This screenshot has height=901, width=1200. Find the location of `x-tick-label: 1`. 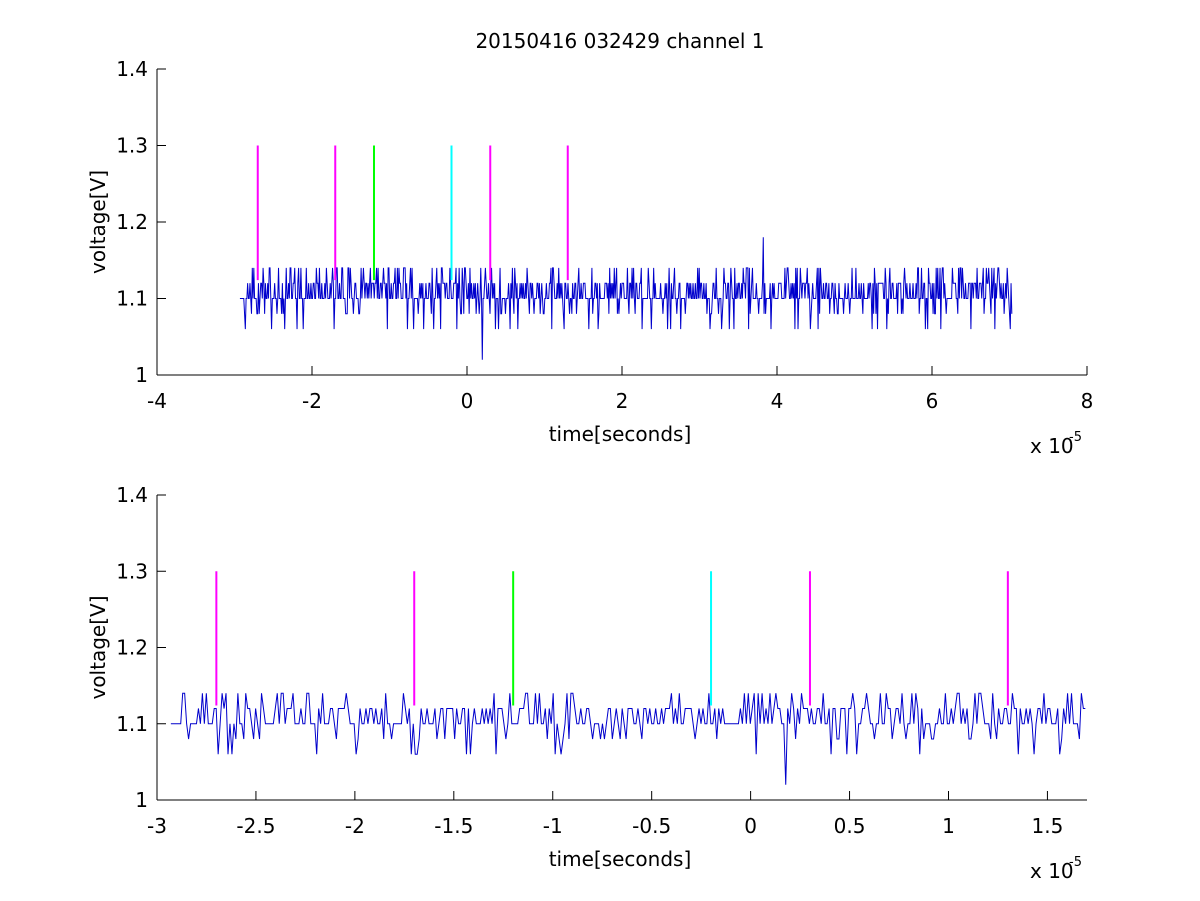

x-tick-label: 1 is located at coordinates (948, 826).